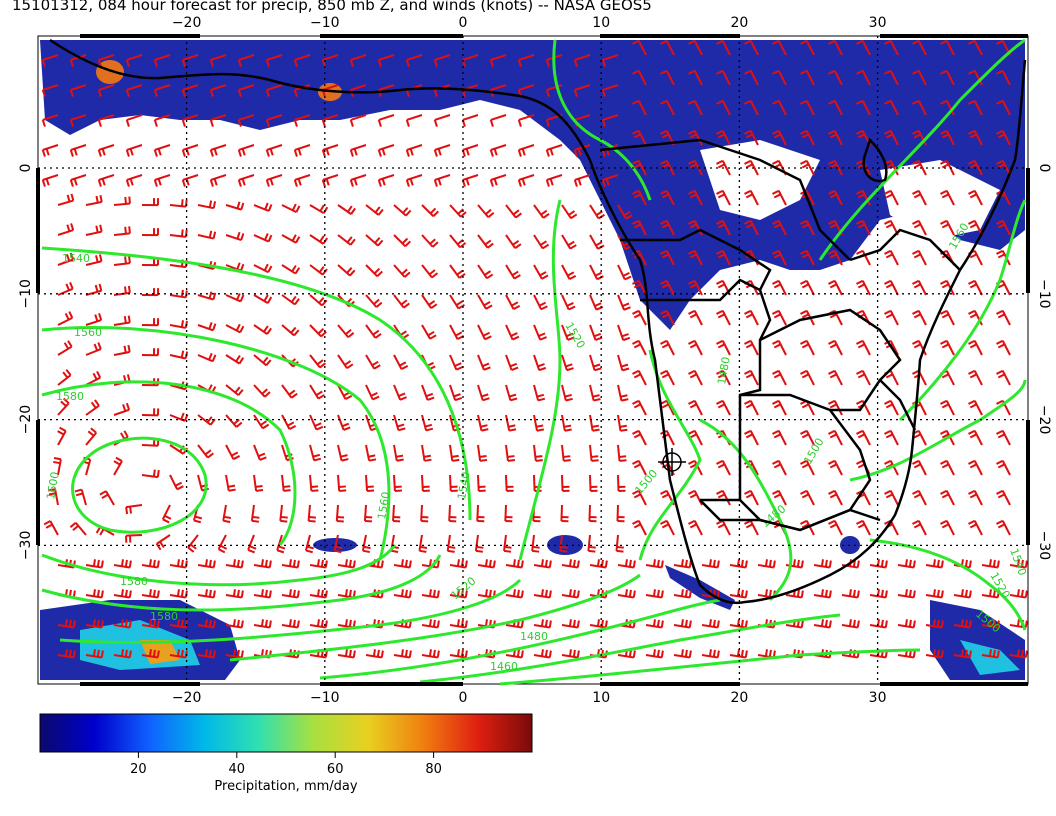 This screenshot has width=1056, height=816. Describe the element at coordinates (320, 99) in the screenshot. I see `west-africa-coast` at that location.